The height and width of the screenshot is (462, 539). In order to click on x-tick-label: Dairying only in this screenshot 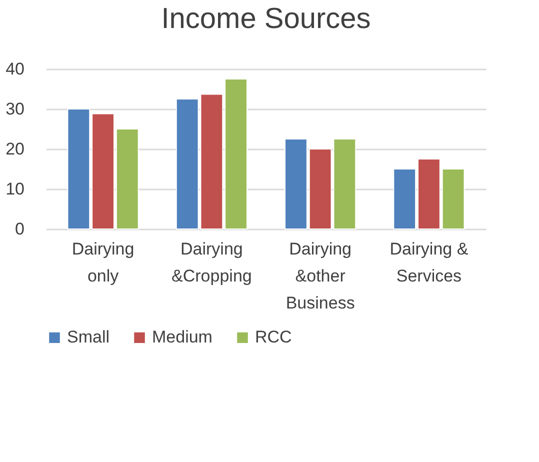, I will do `click(103, 263)`.